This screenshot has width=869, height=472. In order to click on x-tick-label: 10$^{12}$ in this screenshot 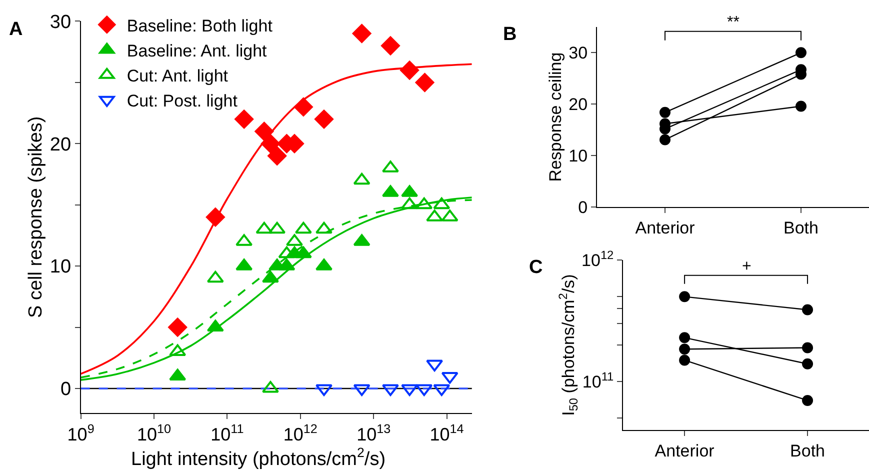, I will do `click(300, 433)`.